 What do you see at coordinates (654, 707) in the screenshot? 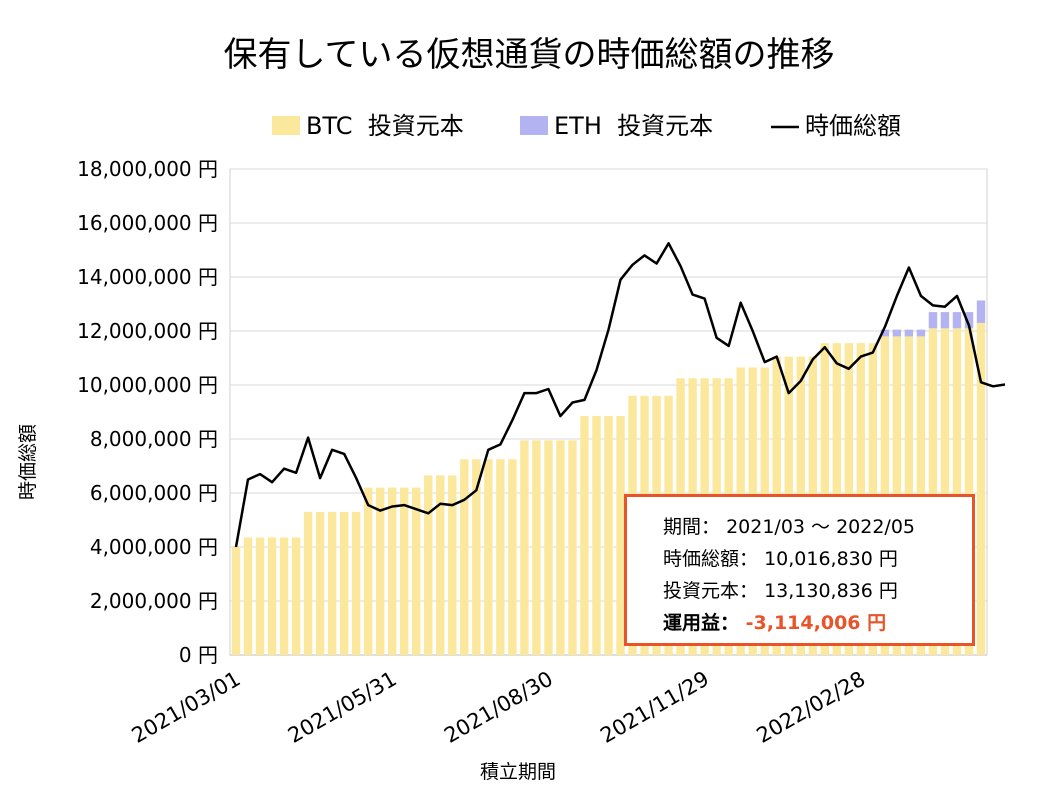
I see `x-tick-label: 2021/11/29` at bounding box center [654, 707].